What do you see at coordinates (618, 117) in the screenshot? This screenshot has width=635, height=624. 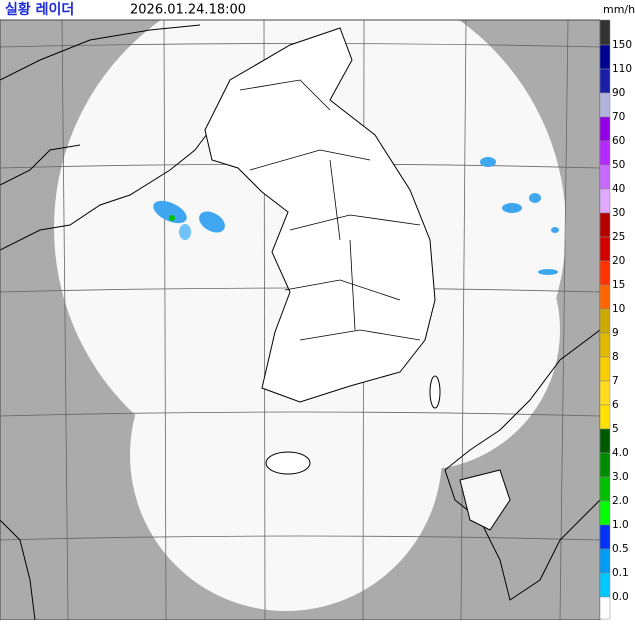 I see `legend-label: 70` at bounding box center [618, 117].